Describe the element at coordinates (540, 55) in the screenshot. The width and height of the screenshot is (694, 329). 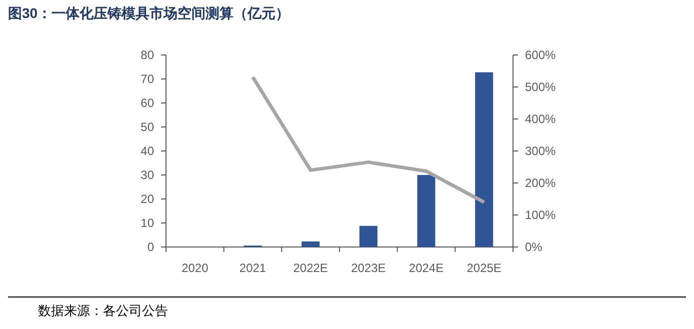
I see `y2-tick-label: 600%` at that location.